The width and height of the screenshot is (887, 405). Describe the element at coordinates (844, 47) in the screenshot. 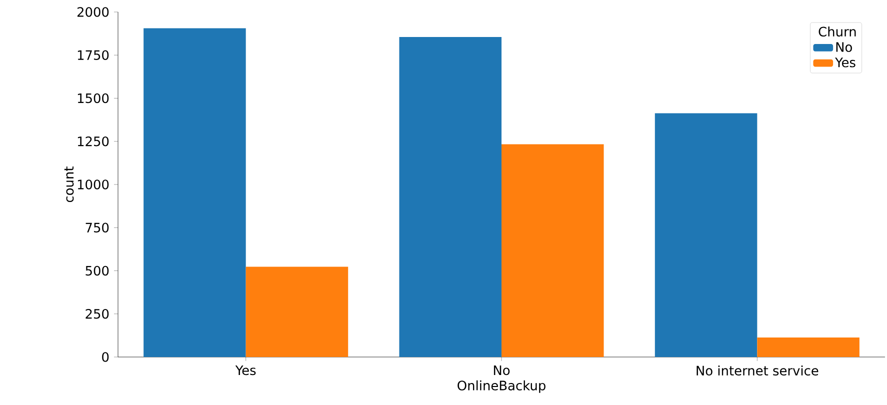

I see `legend-label: No` at that location.